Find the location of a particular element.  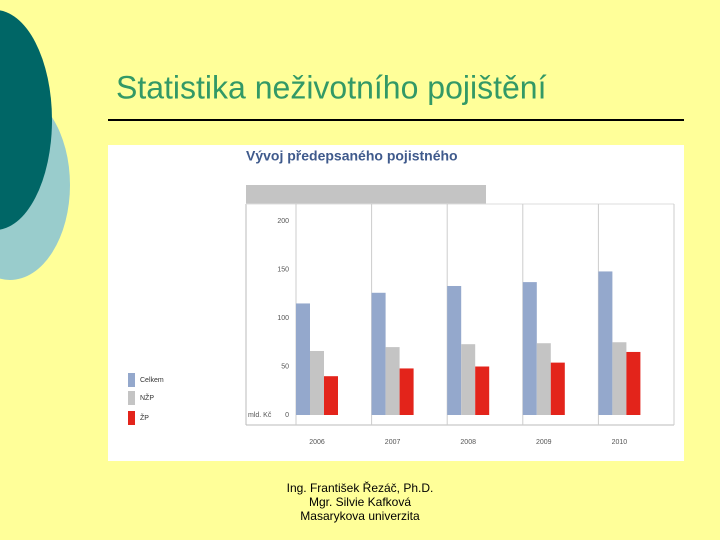

slide-title: Statistika neživotního pojištění is located at coordinates (331, 87).